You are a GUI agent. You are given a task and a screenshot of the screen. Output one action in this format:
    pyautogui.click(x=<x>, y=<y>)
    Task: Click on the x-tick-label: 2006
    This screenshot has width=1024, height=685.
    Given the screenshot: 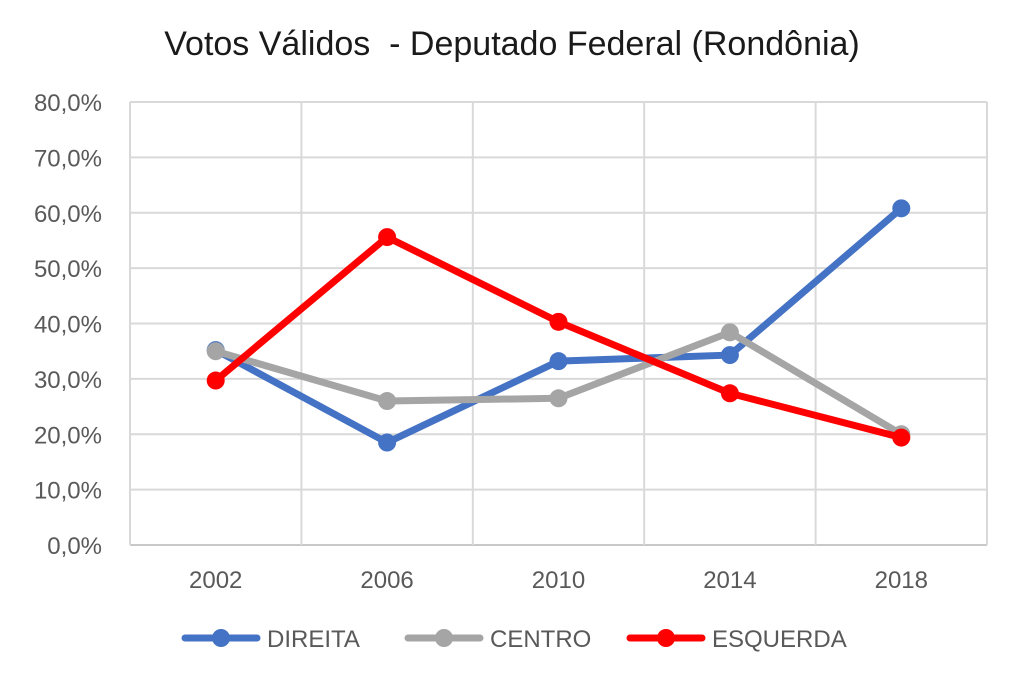 What is the action you would take?
    pyautogui.click(x=386, y=580)
    